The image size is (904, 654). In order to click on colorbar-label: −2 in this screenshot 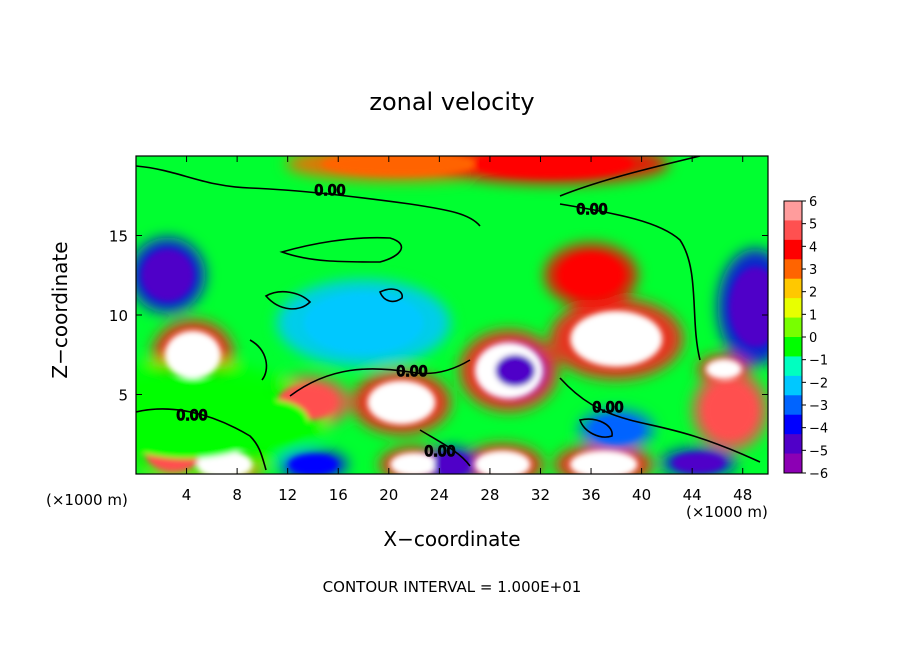, I will do `click(818, 383)`.